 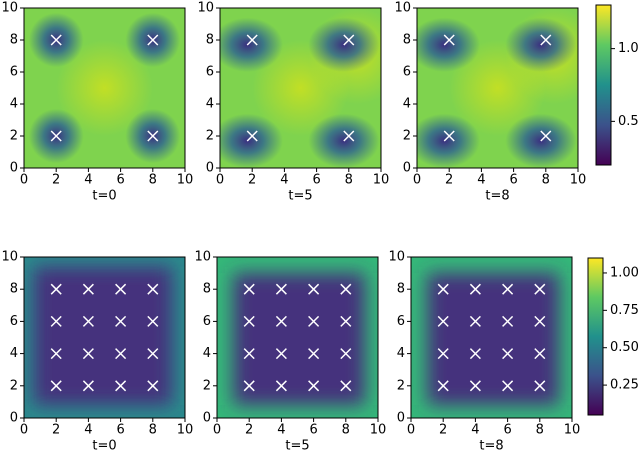 What do you see at coordinates (624, 385) in the screenshot?
I see `colorbar-tick-label: 0.25` at bounding box center [624, 385].